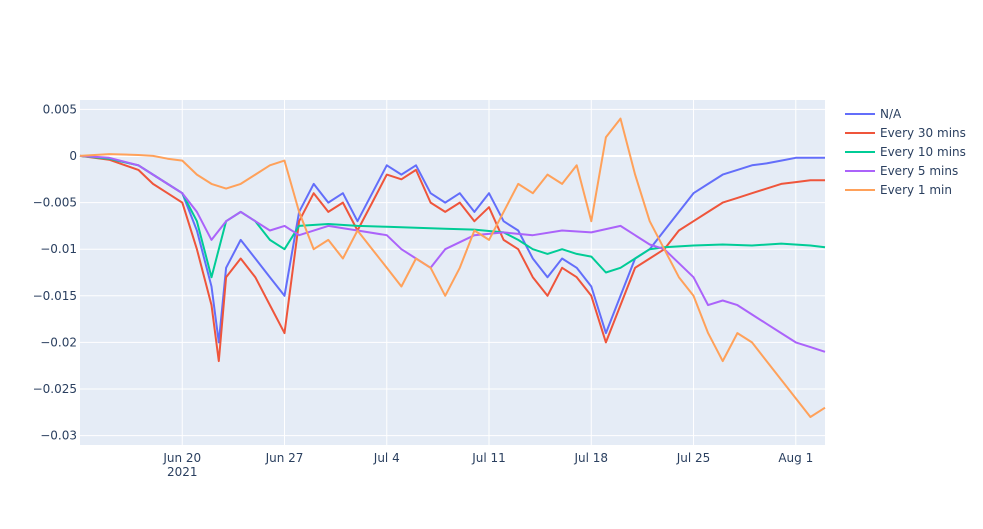  I want to click on y-axis: 0.005 0 −0.005 −0.01 −0.015 −0.02 −0.025 −0.03, so click(55, 272).